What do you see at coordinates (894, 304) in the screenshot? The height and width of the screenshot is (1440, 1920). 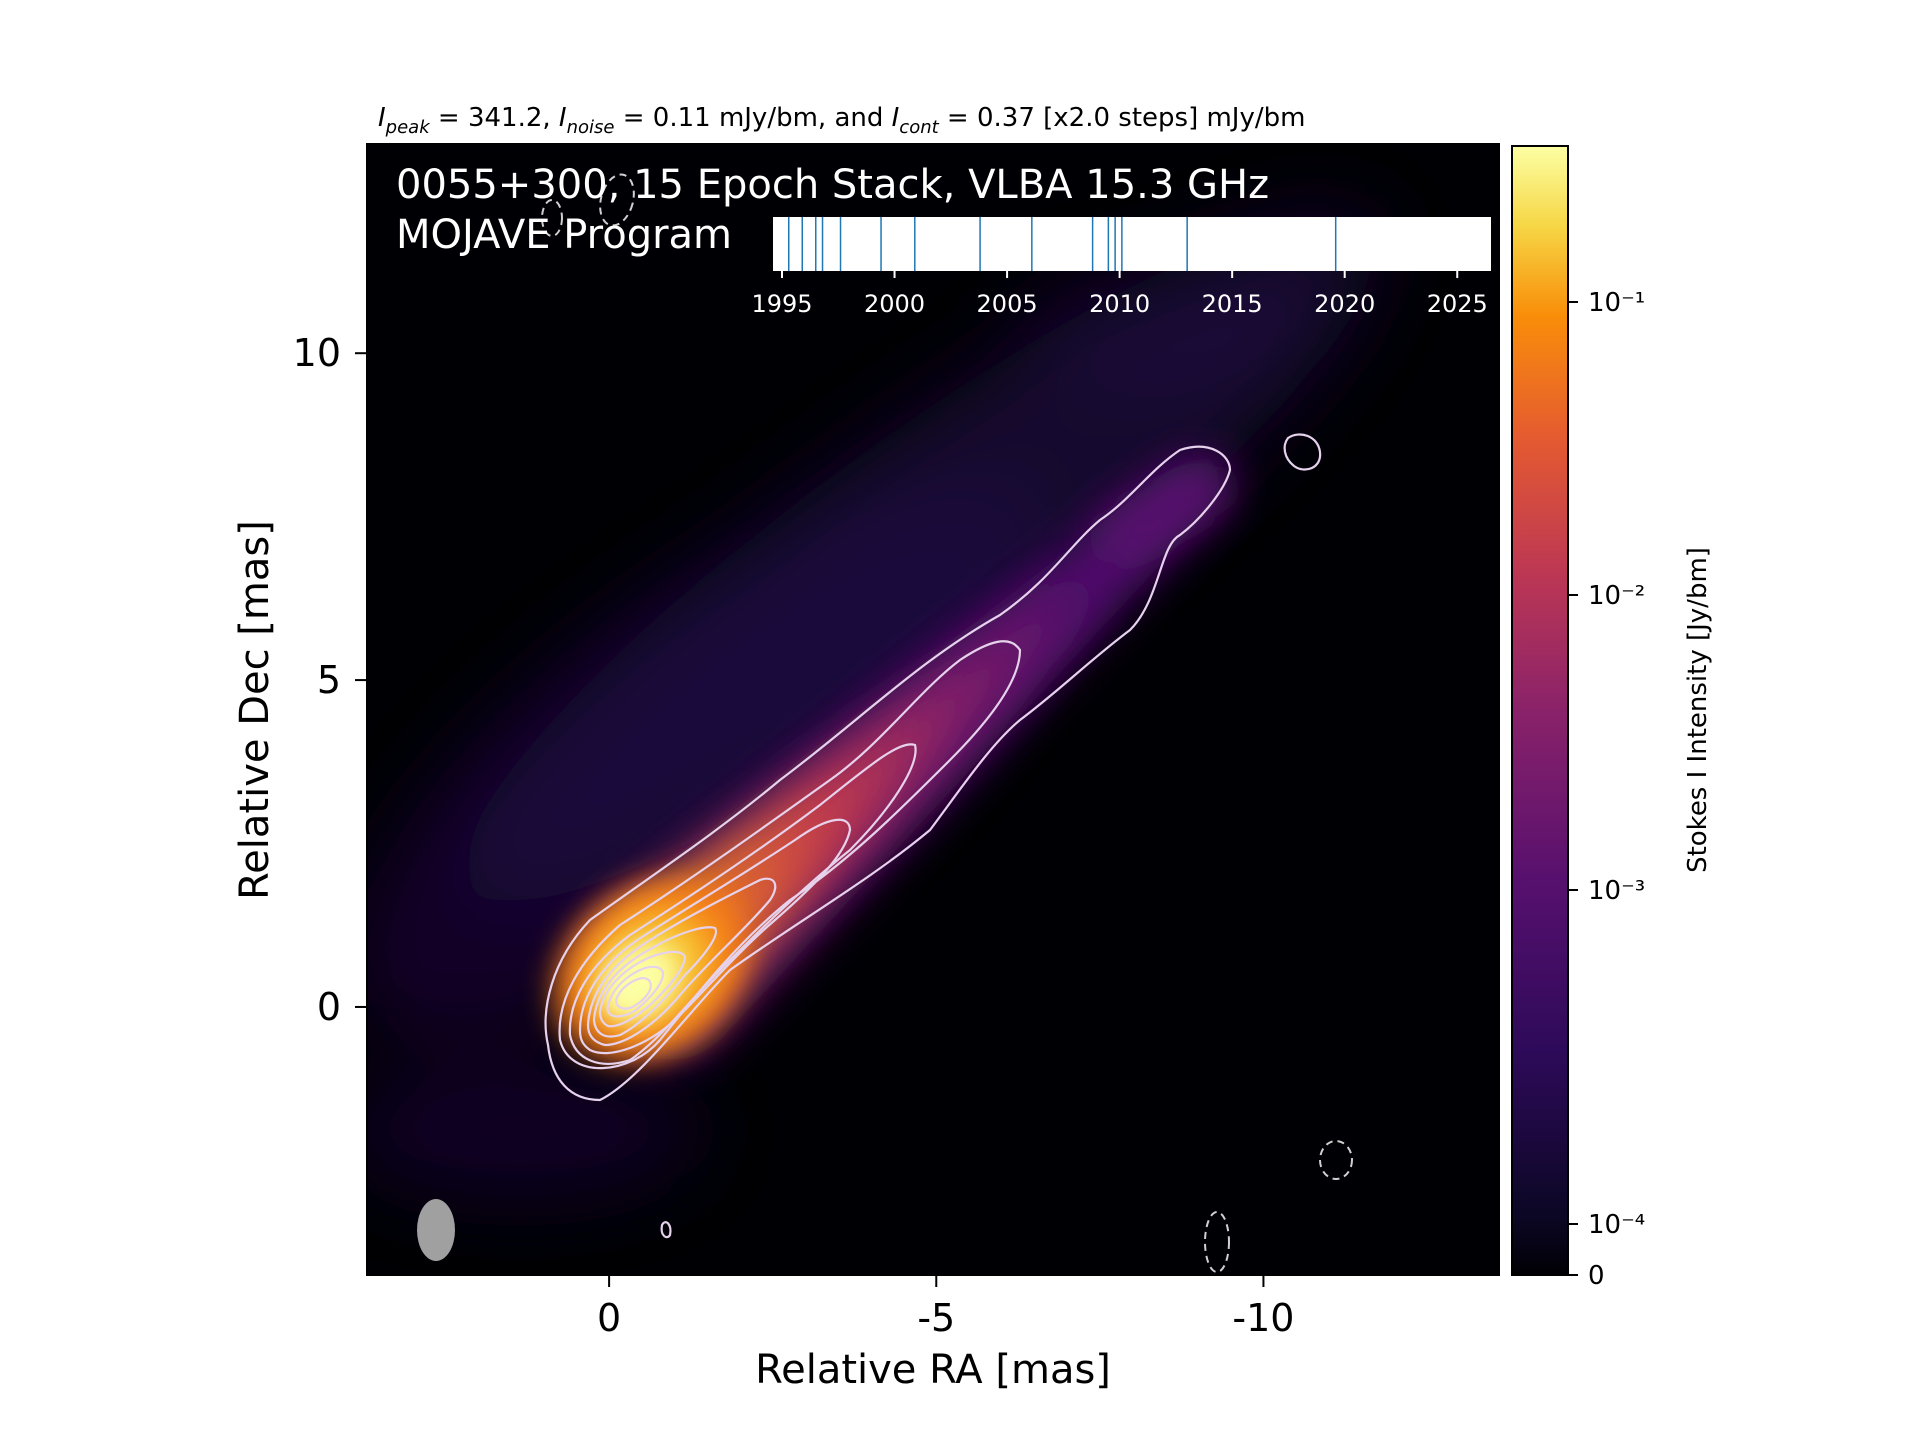 I see `epoch-tick-label: 2000` at bounding box center [894, 304].